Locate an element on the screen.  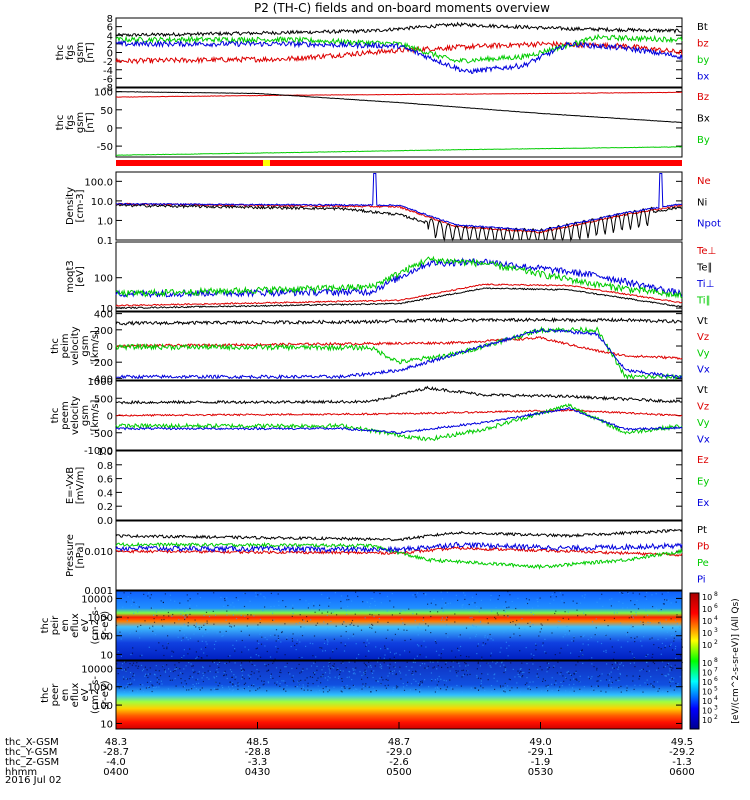
xaxis-value: -29.0 is located at coordinates (399, 752).